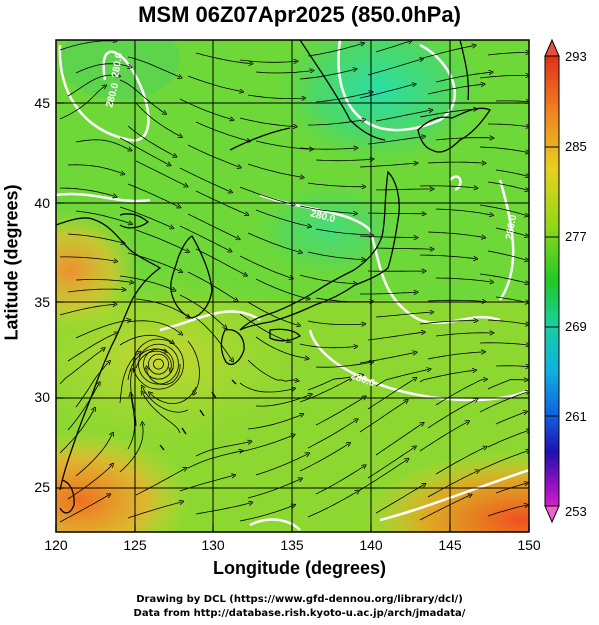 This screenshot has height=625, width=599. What do you see at coordinates (135, 545) in the screenshot?
I see `x-tick-label: 125` at bounding box center [135, 545].